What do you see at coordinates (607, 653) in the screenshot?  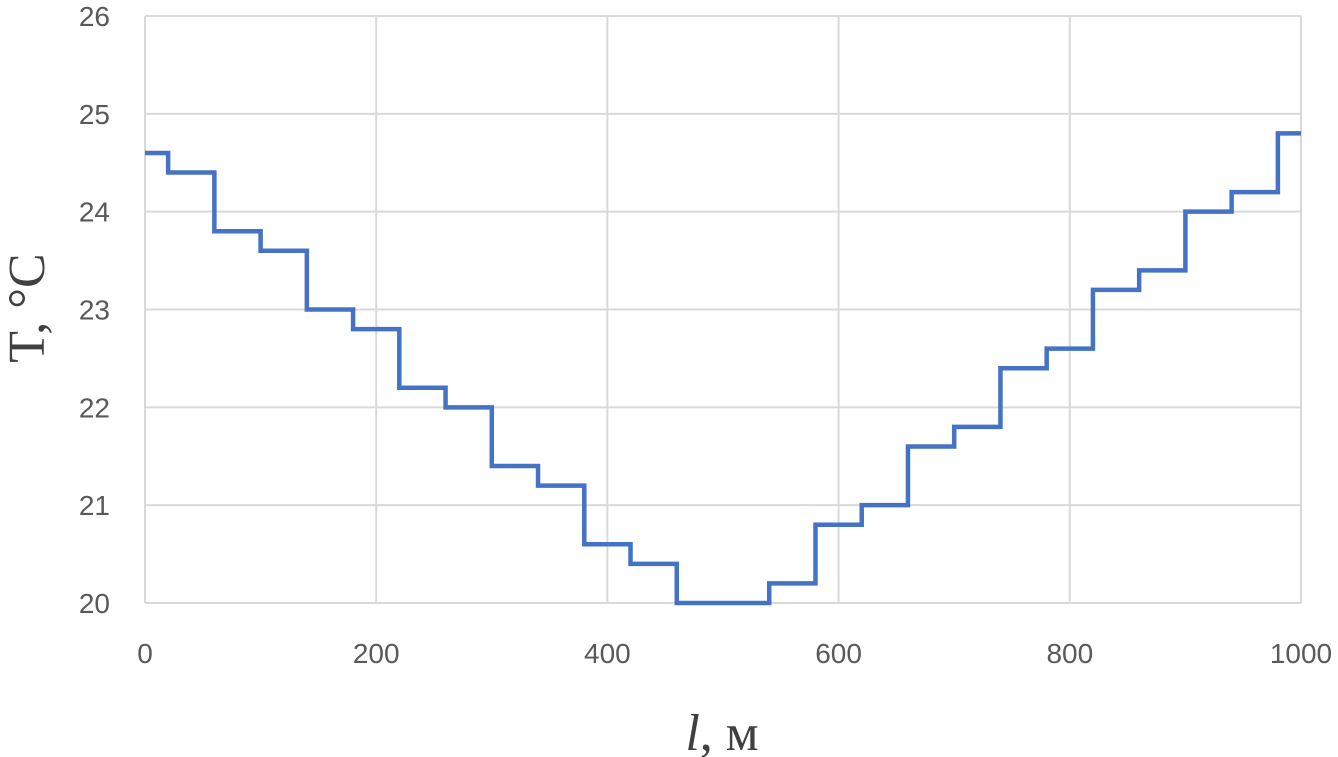 I see `x-tick-label: 400` at bounding box center [607, 653].